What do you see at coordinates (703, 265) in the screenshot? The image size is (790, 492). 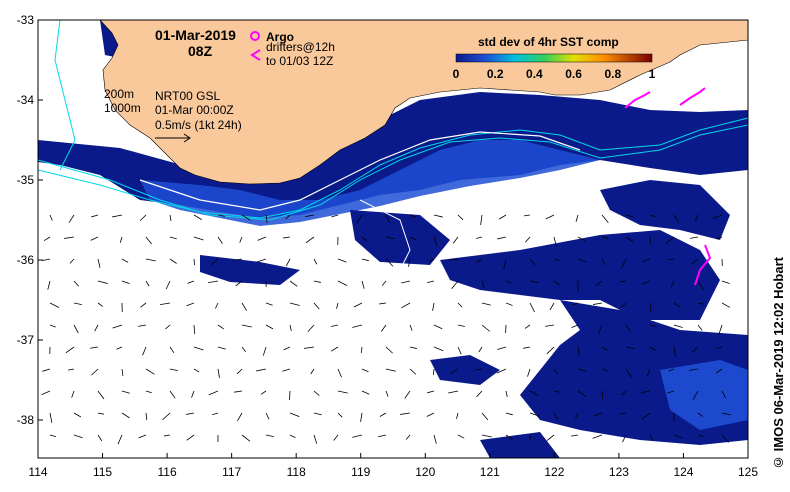 I see `drifter-track` at bounding box center [703, 265].